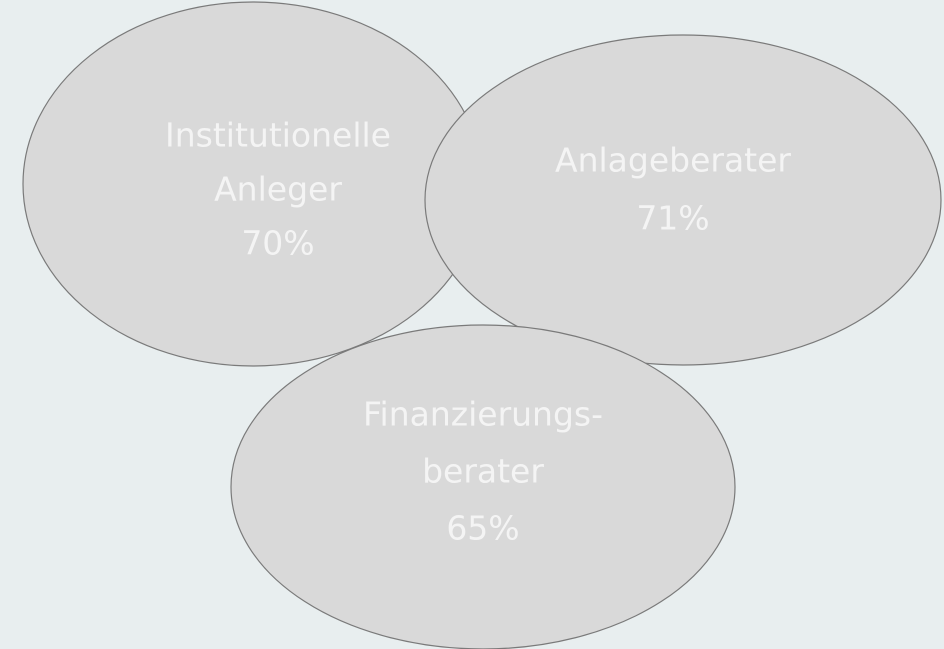 The width and height of the screenshot is (944, 649). What do you see at coordinates (672, 218) in the screenshot?
I see `node-label: 71%` at bounding box center [672, 218].